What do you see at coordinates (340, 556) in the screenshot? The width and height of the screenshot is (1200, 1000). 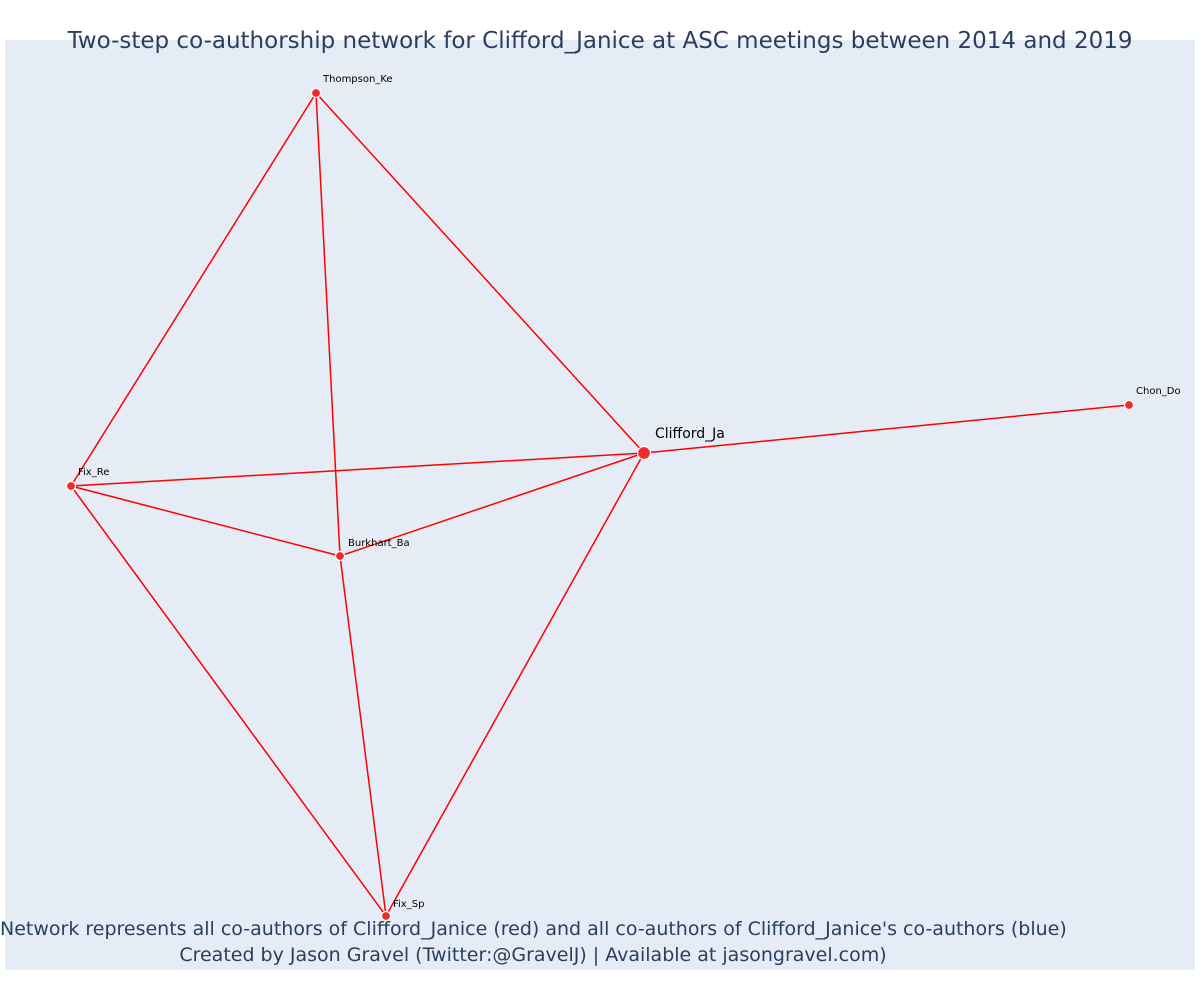 I see `node-burkhart_ba` at bounding box center [340, 556].